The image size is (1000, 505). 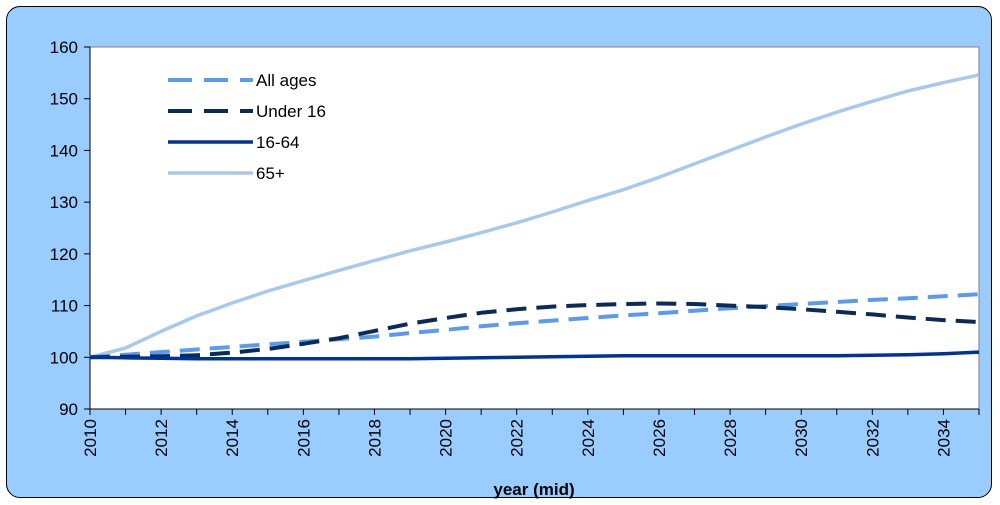 What do you see at coordinates (64, 99) in the screenshot?
I see `y-tick-label: 150` at bounding box center [64, 99].